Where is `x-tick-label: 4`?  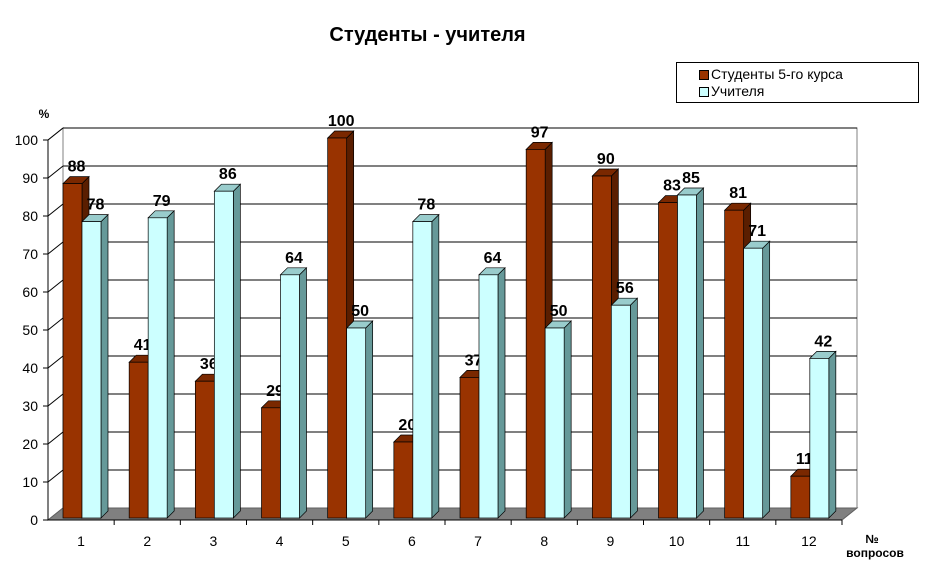 x-tick-label: 4 is located at coordinates (280, 541).